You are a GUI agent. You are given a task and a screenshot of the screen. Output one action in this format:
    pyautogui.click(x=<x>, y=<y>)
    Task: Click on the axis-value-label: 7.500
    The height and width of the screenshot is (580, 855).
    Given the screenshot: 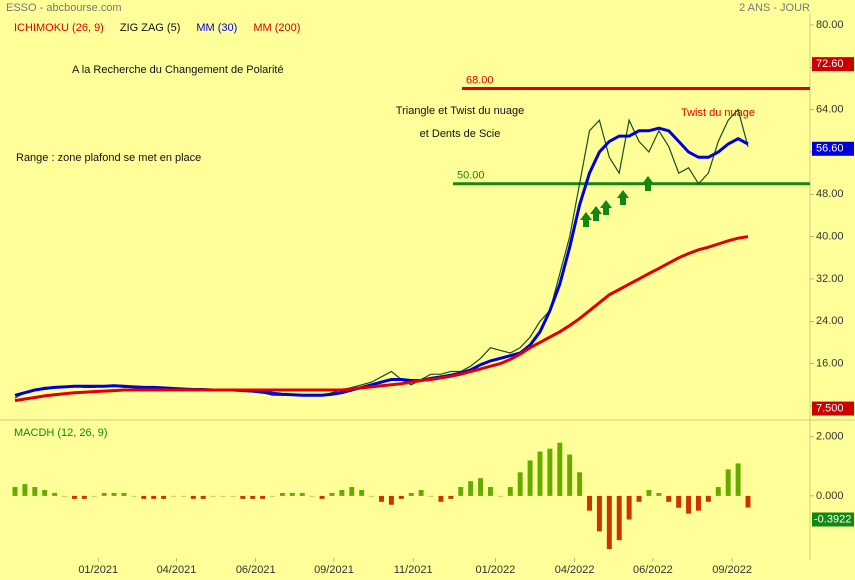 What is the action you would take?
    pyautogui.click(x=830, y=408)
    